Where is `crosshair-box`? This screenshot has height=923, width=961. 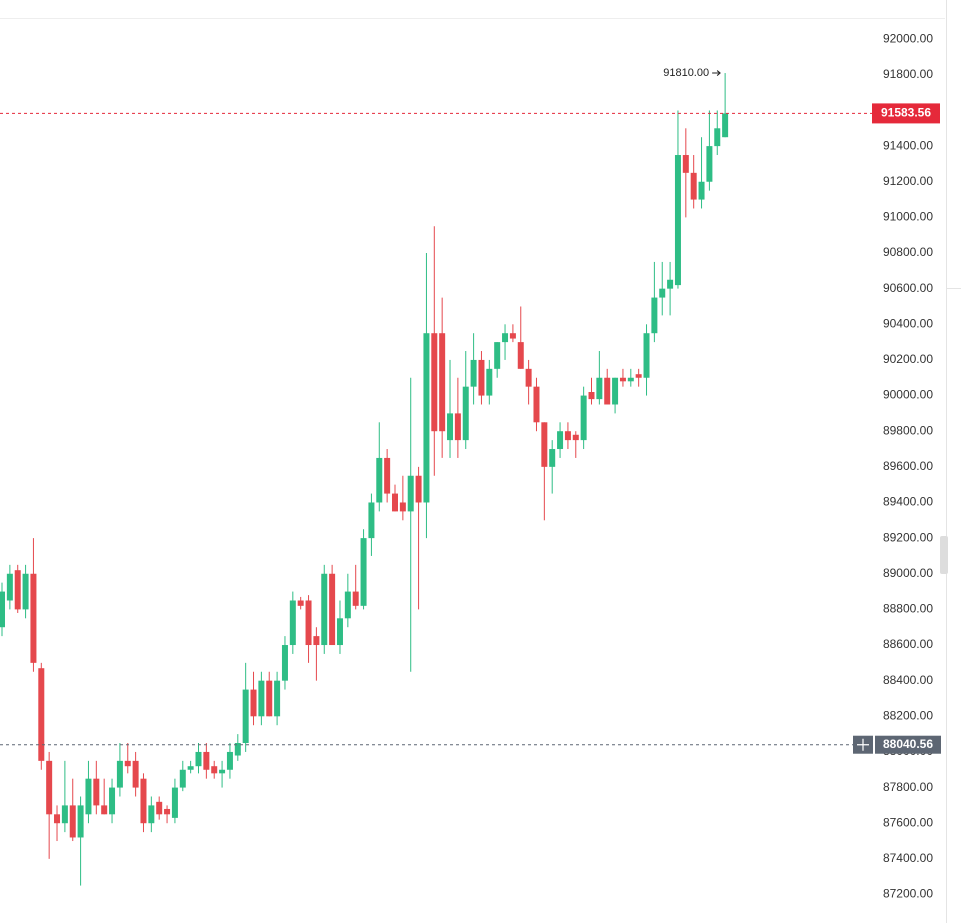 crosshair-box is located at coordinates (908, 744).